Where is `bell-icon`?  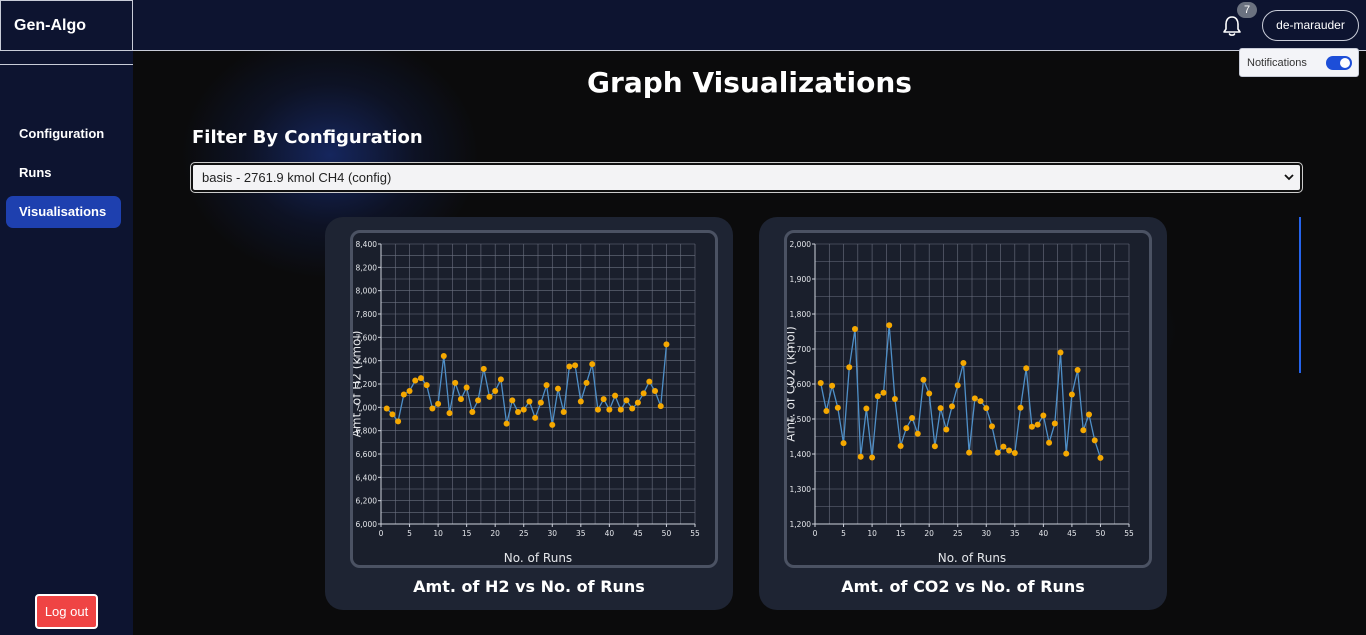 bell-icon is located at coordinates (1232, 26).